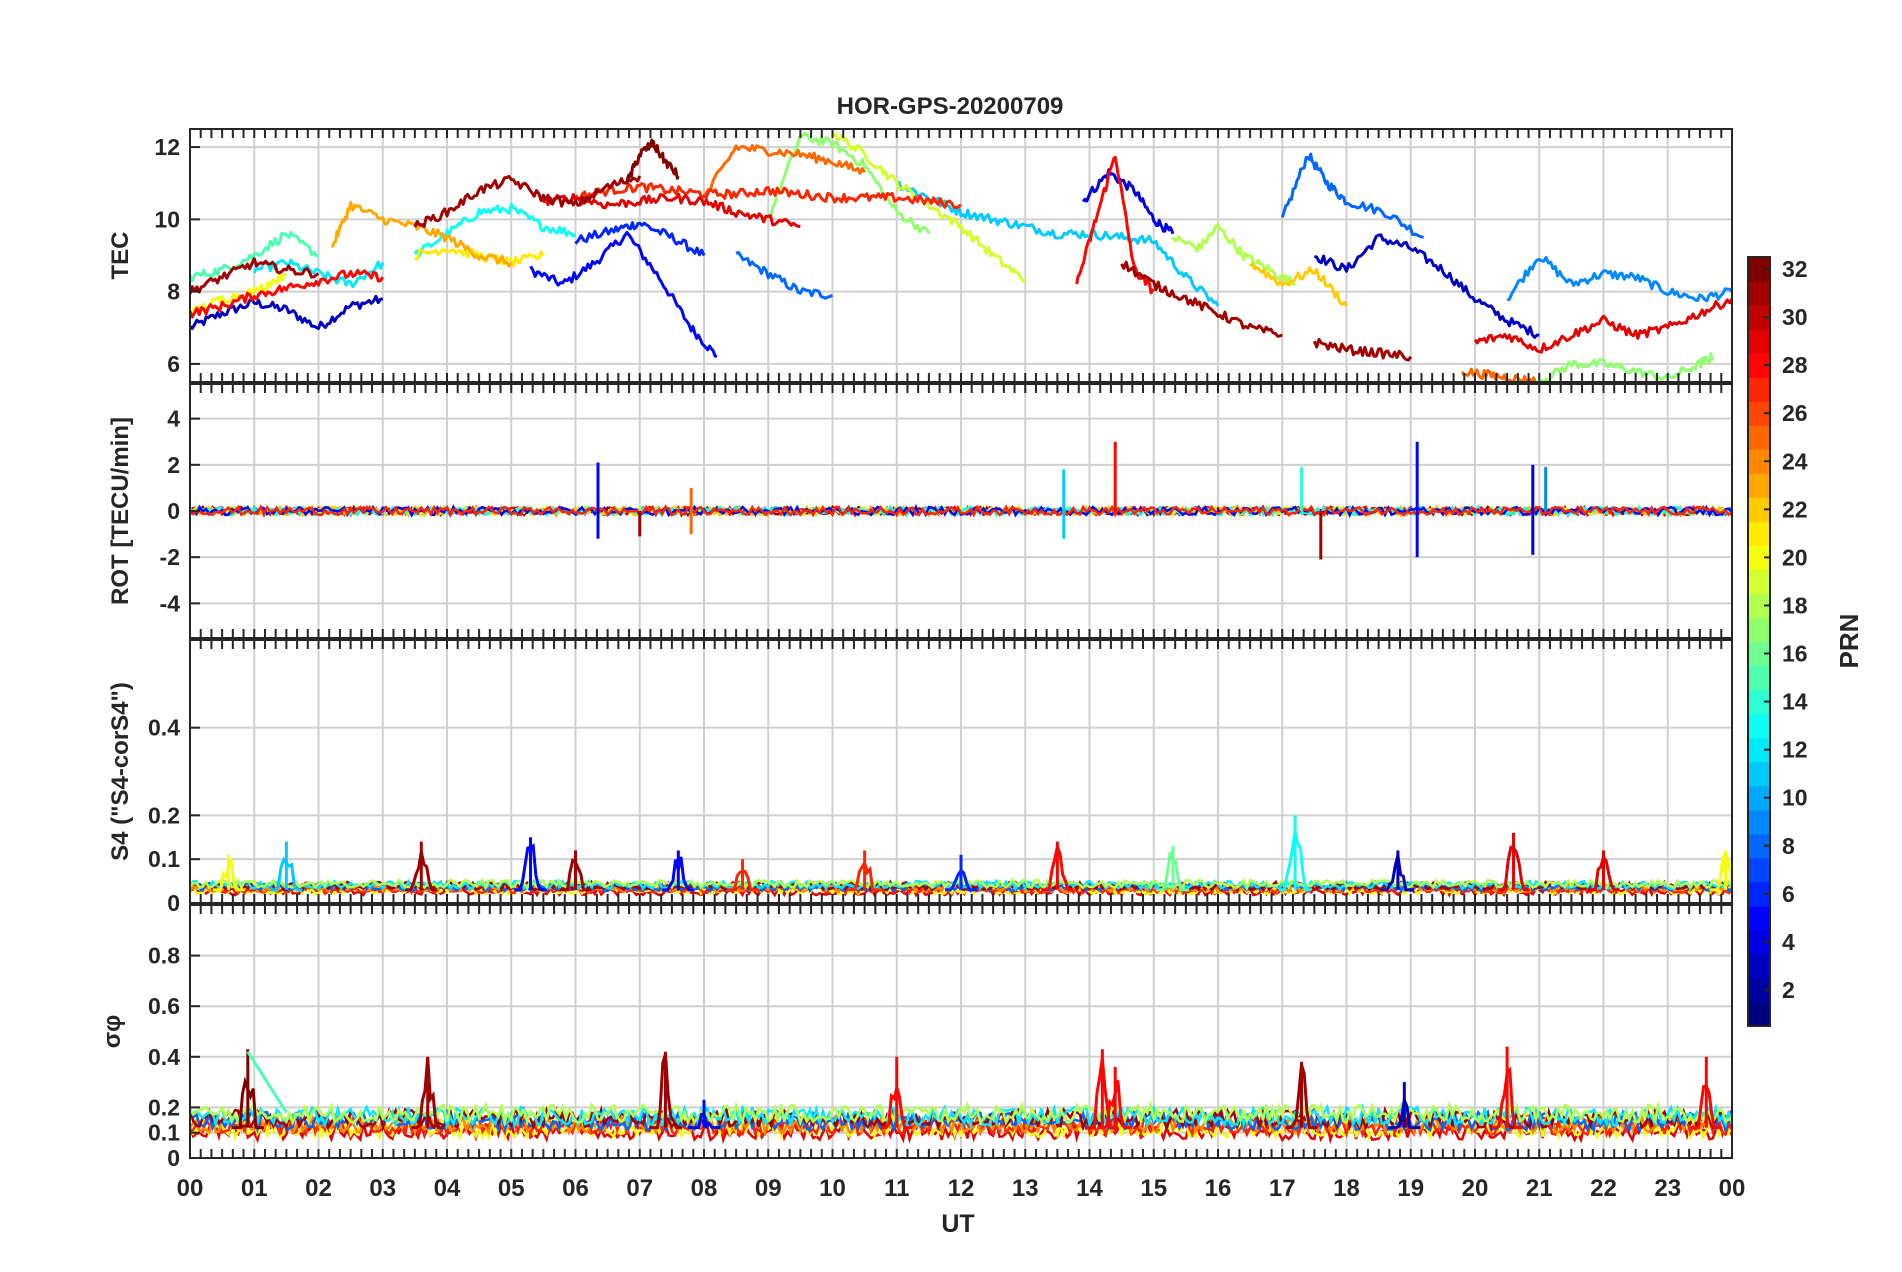 This screenshot has width=1902, height=1272. I want to click on x-tick-label: 09, so click(768, 1188).